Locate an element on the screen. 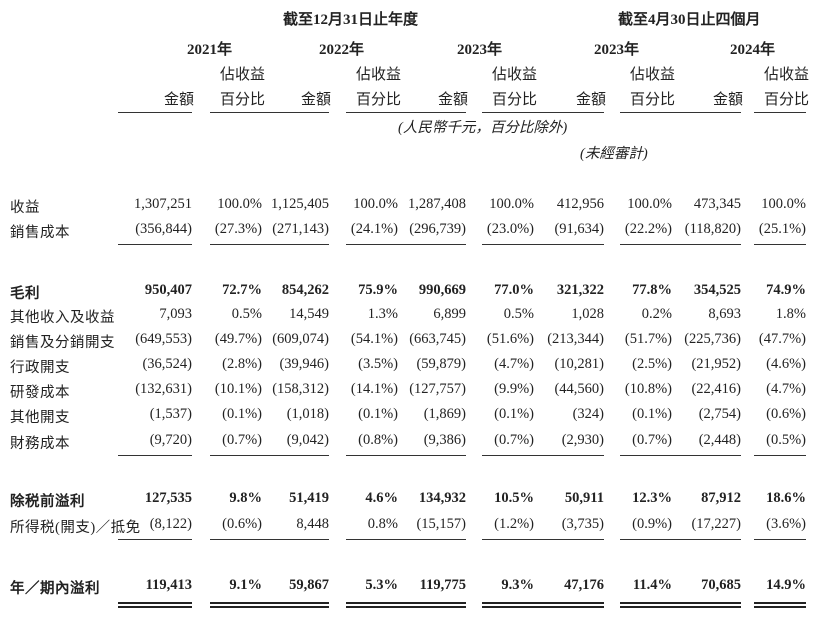  table-cell: (51.7%) is located at coordinates (648, 339).